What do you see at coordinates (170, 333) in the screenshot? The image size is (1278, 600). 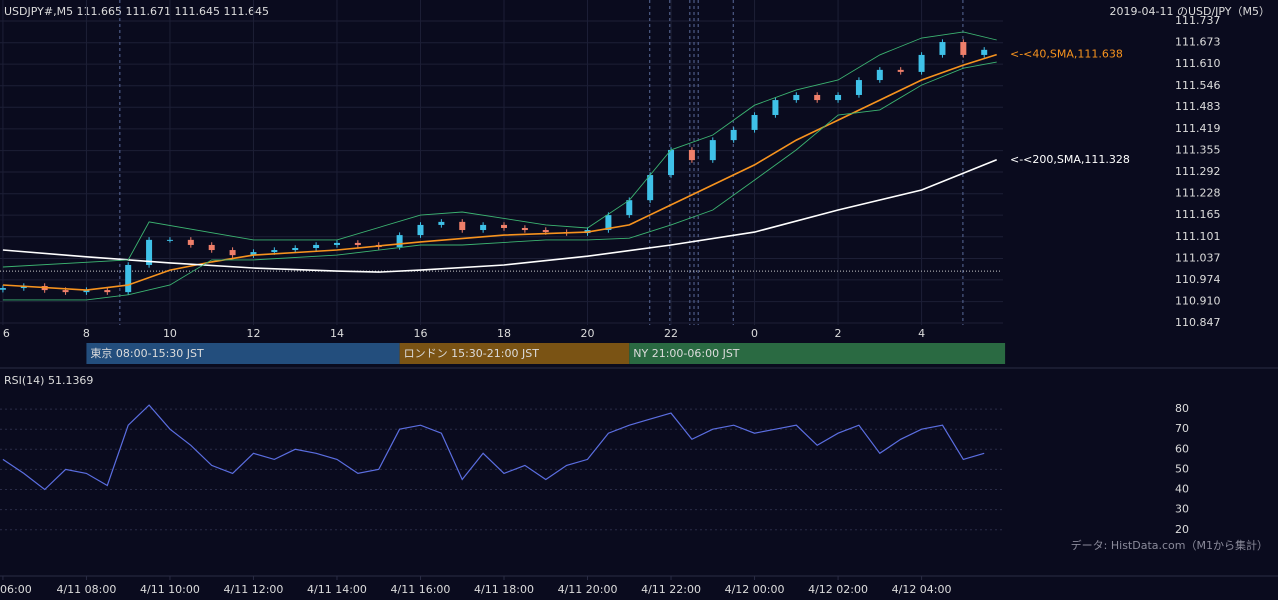 I see `x-tick-label: 10` at bounding box center [170, 333].